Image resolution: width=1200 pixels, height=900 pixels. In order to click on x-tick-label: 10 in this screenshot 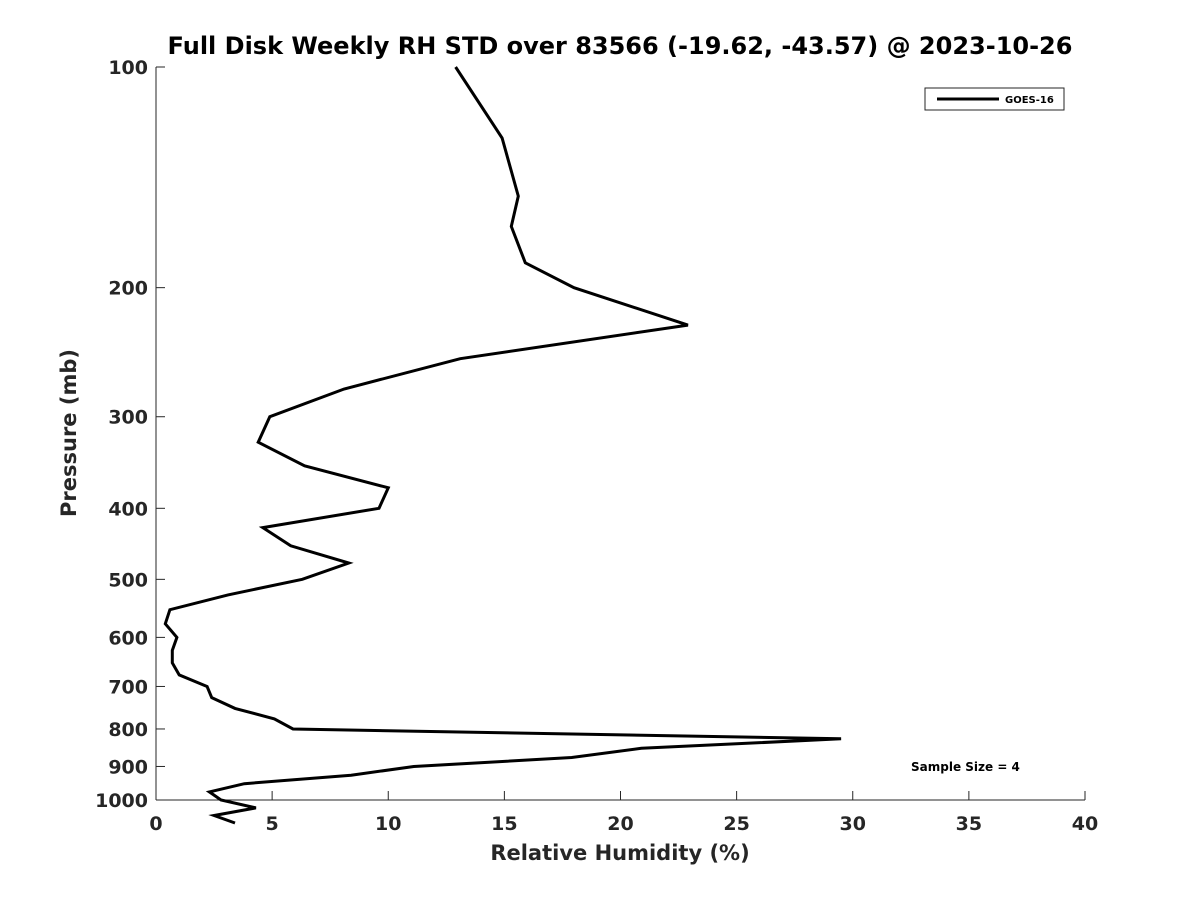, I will do `click(388, 824)`.